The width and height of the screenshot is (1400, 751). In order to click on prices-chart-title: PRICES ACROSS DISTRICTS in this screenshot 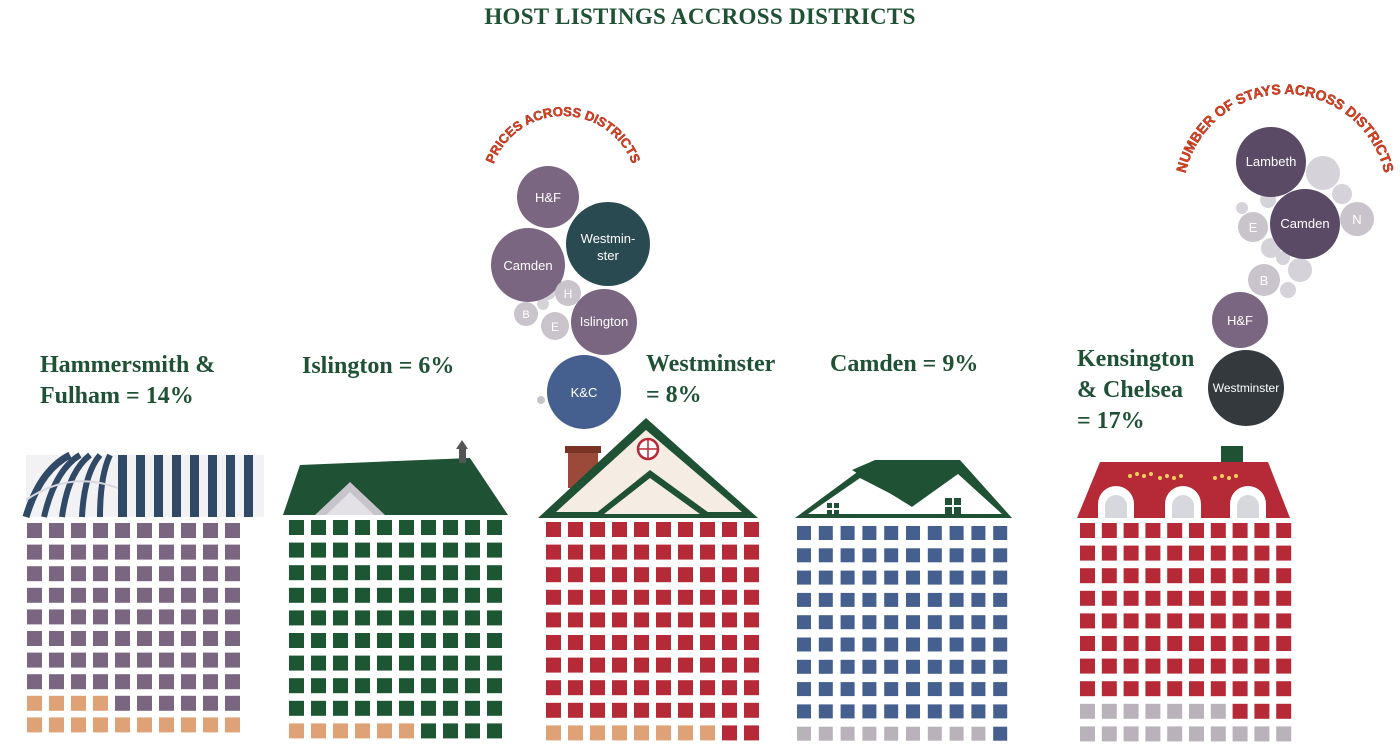, I will do `click(563, 135)`.